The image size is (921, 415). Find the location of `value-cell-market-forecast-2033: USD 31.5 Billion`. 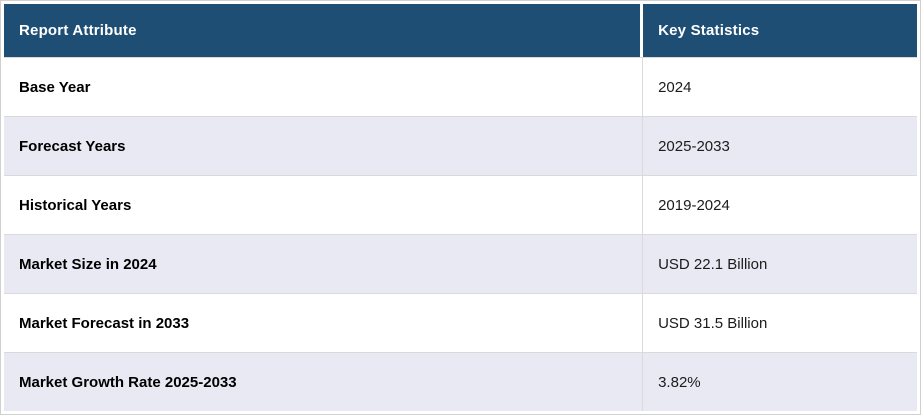

value-cell-market-forecast-2033: USD 31.5 Billion is located at coordinates (780, 322).